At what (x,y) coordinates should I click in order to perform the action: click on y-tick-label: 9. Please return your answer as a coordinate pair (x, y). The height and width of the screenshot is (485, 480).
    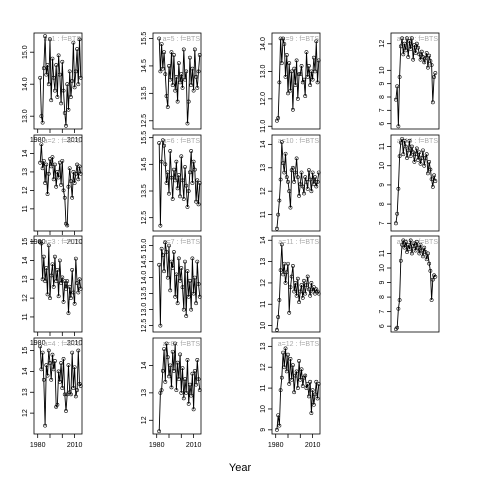
    Looking at the image, I should click on (263, 430).